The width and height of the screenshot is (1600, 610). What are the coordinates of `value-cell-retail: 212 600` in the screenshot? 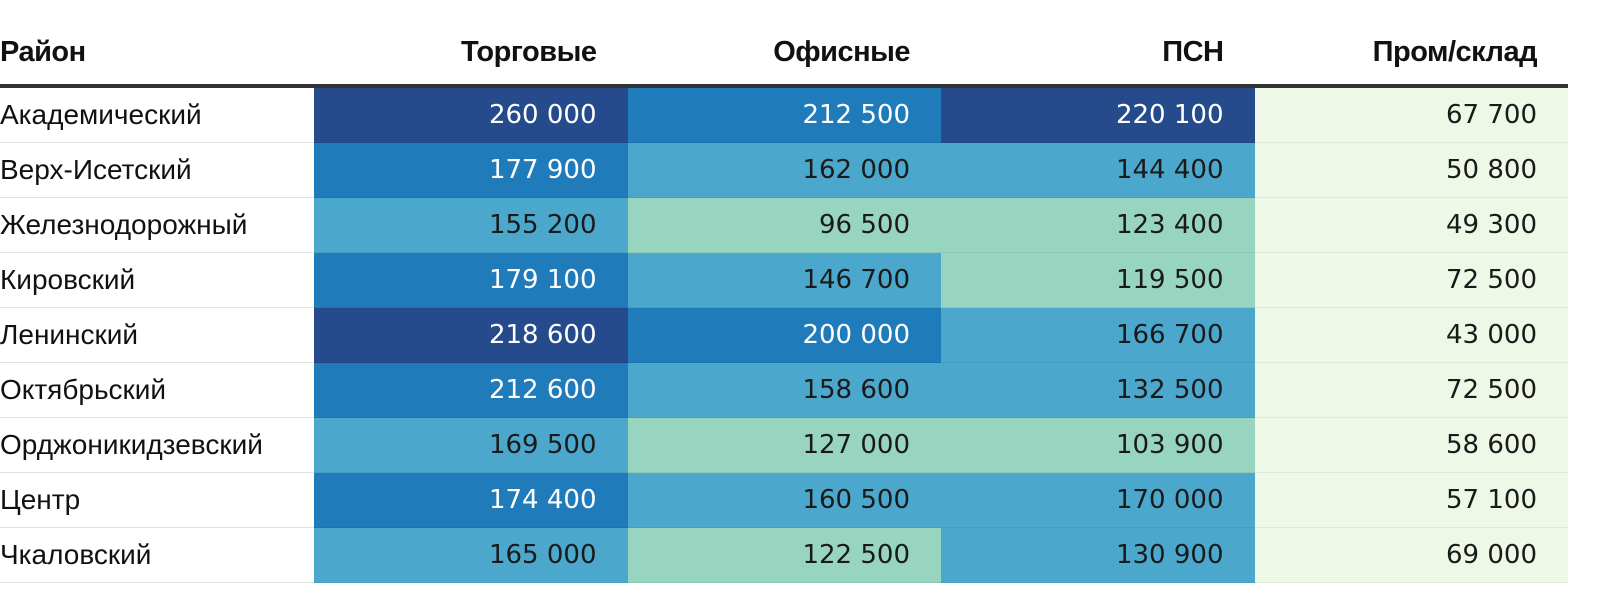 It's located at (471, 390).